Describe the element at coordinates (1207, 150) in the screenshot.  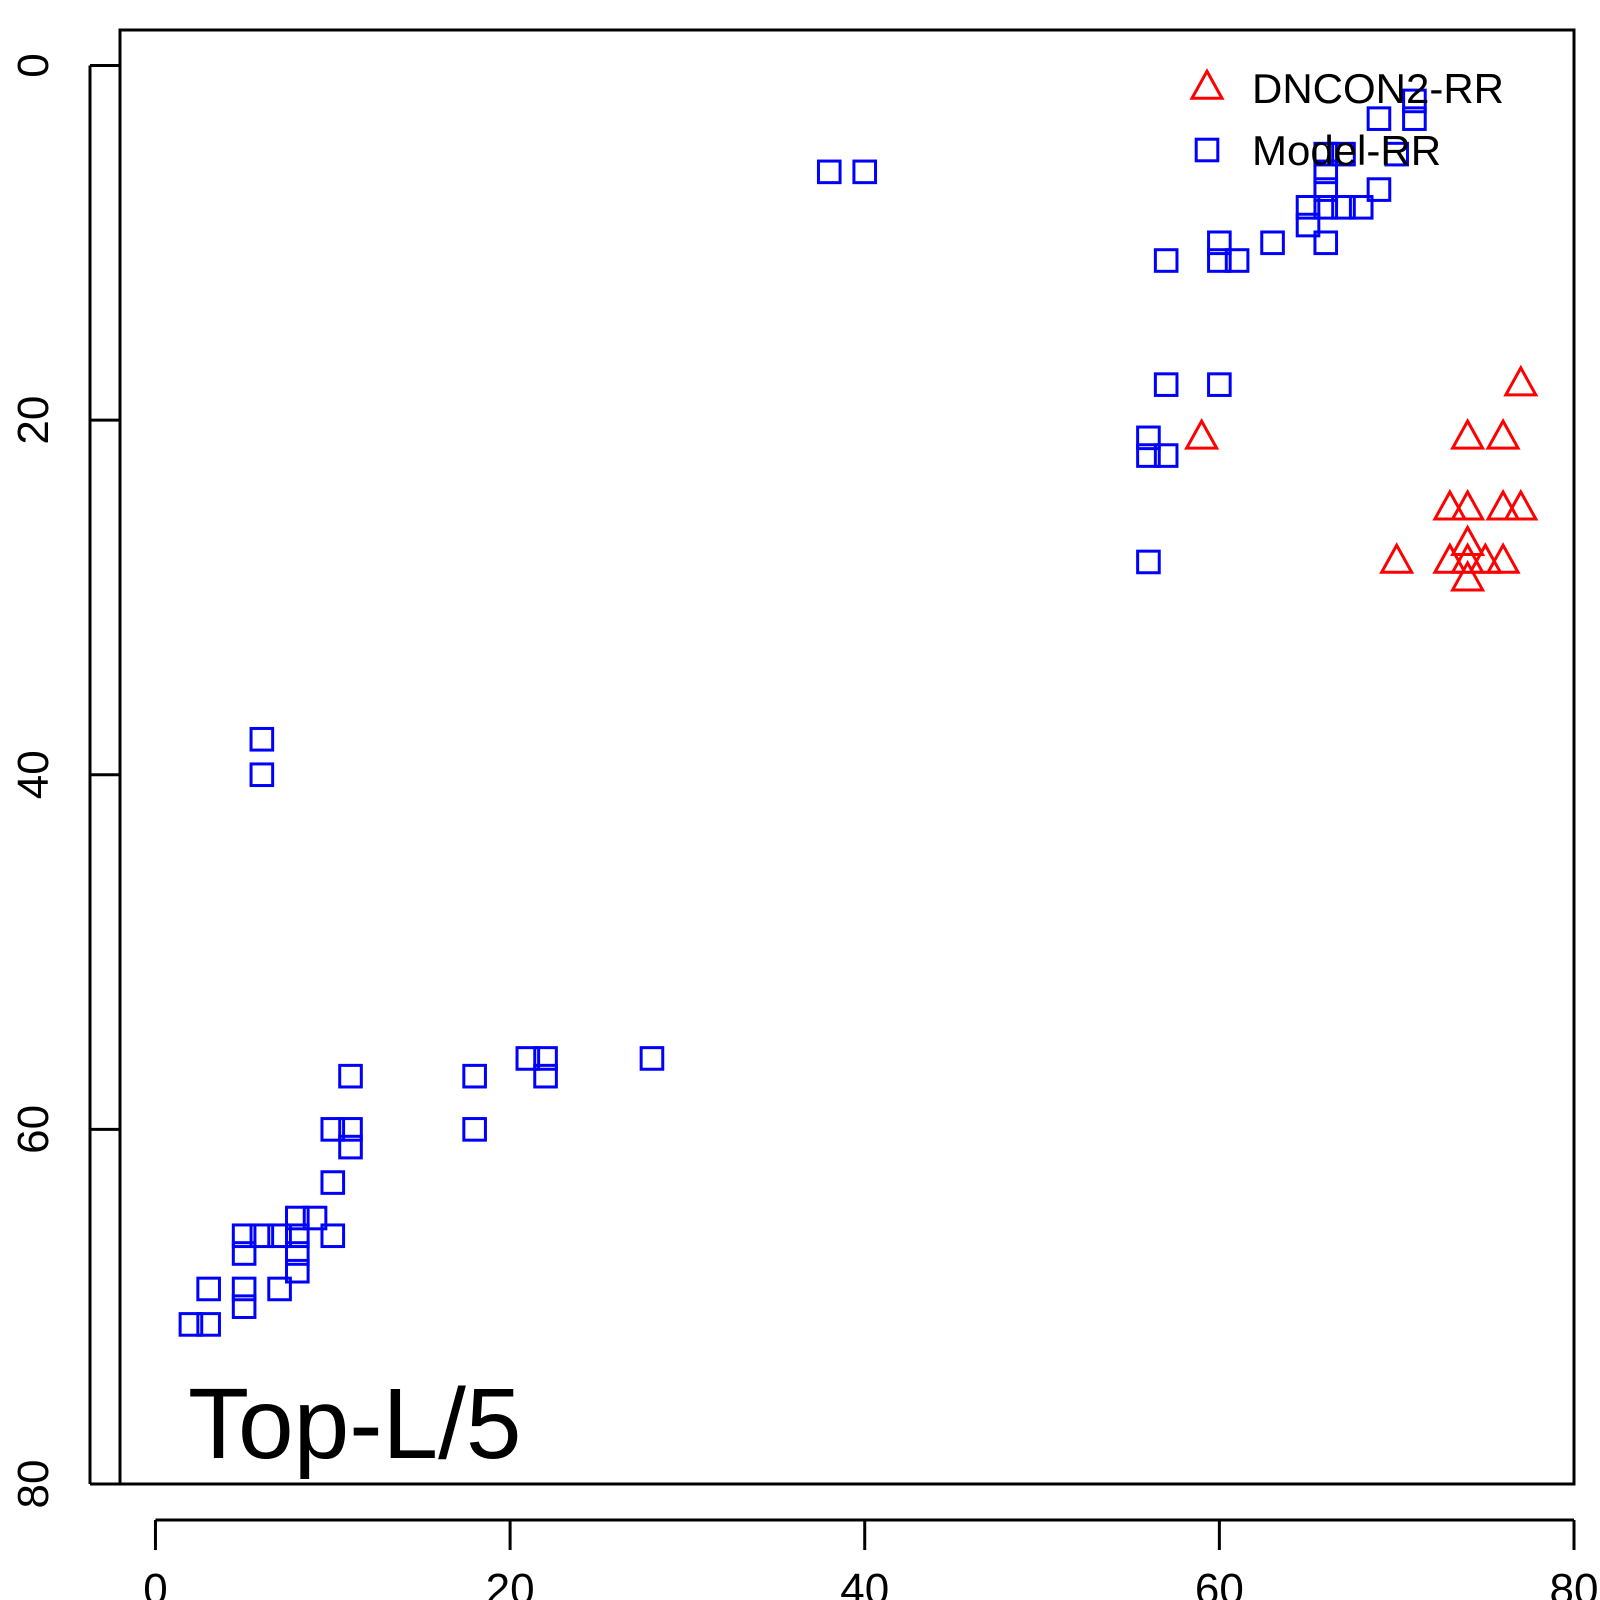
I see `legend-marker-square` at that location.